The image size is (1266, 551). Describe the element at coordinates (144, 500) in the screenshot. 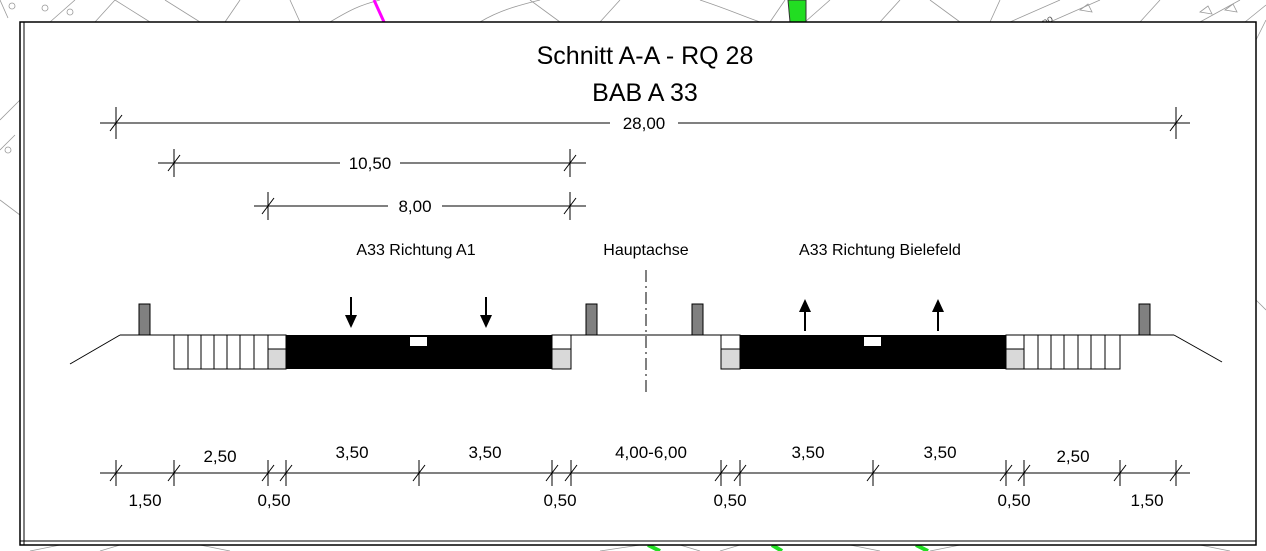

I see `dim-bottom-1-50-left: 1,50` at that location.